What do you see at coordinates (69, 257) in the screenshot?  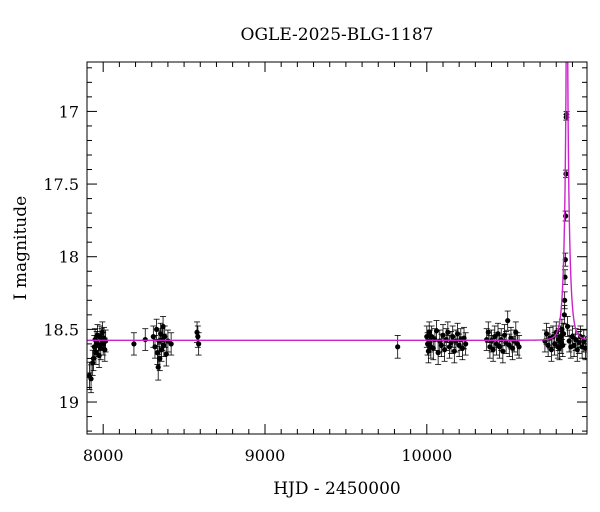 I see `y-tick-label: 18` at bounding box center [69, 257].